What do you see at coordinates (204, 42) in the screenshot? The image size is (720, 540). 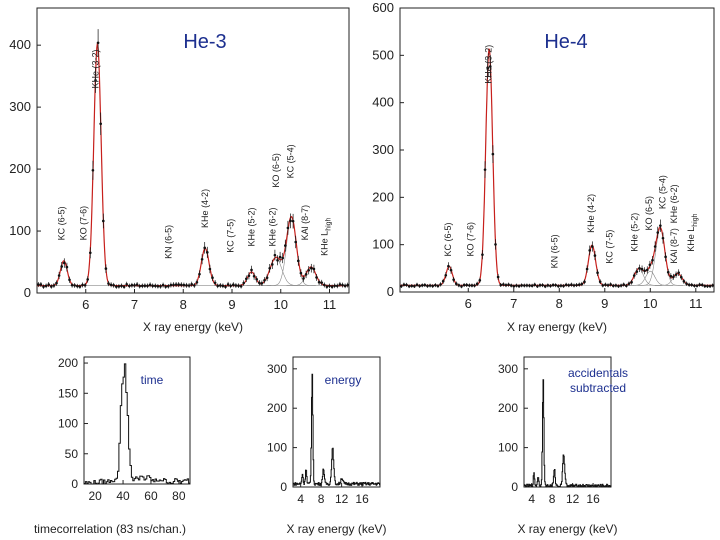 I see `chart-title: He-3` at bounding box center [204, 42].